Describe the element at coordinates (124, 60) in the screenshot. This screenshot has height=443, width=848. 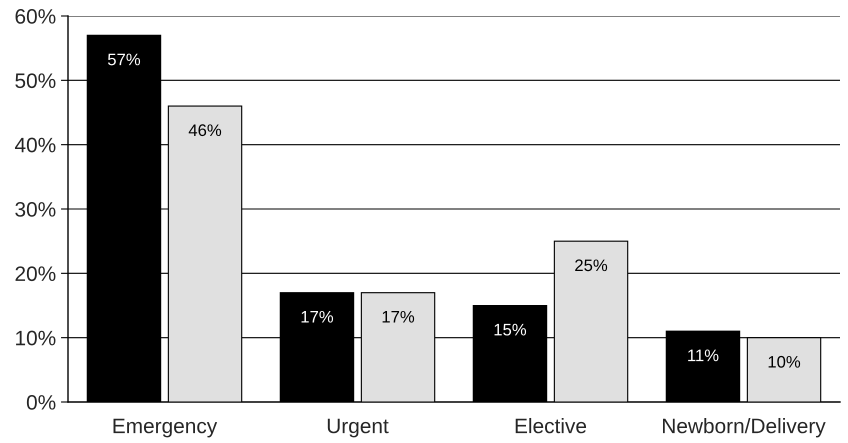
I see `data-label: 57%` at that location.